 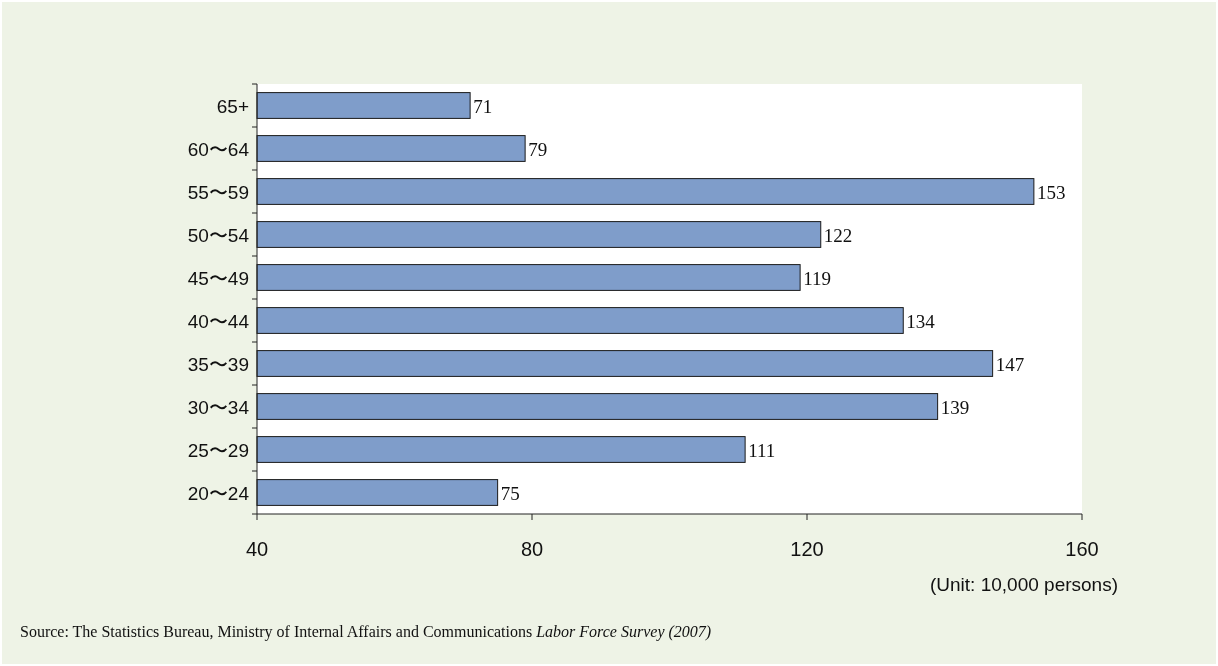 I want to click on x-tick-label: 40, so click(x=257, y=549).